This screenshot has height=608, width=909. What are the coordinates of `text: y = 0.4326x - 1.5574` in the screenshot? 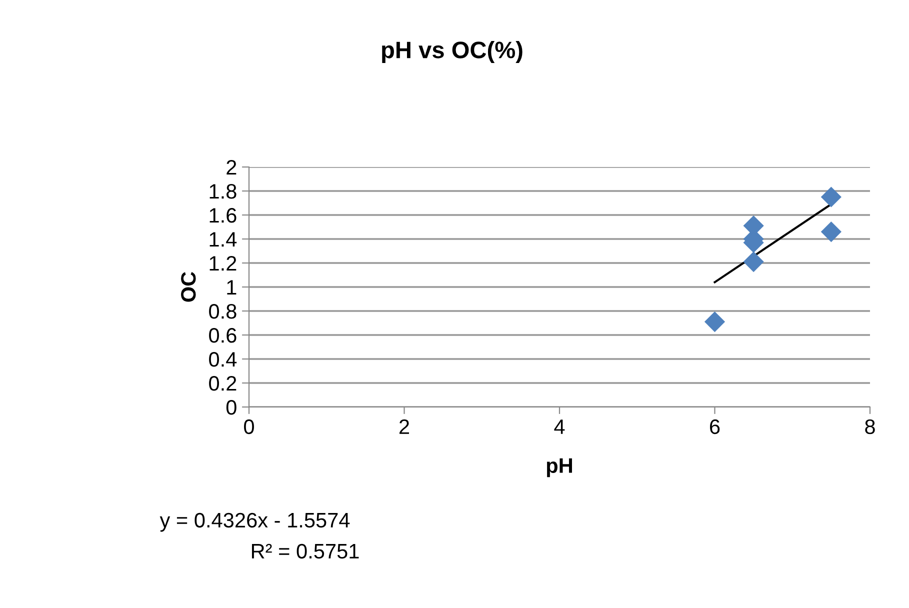 It's located at (255, 522).